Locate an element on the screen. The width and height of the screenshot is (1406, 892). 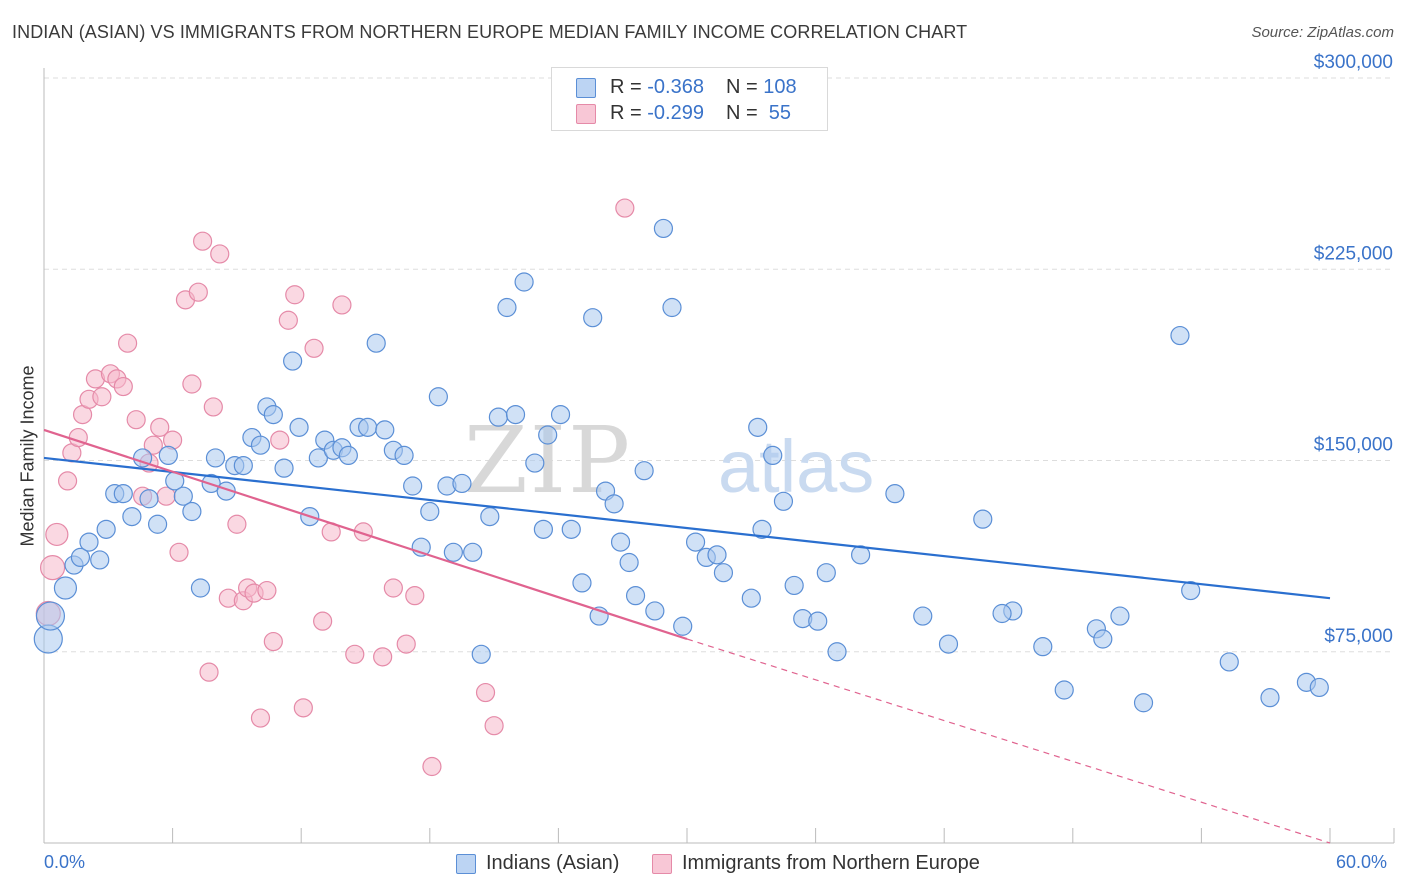
legend-swatch-northern-europe is located at coordinates (586, 114).